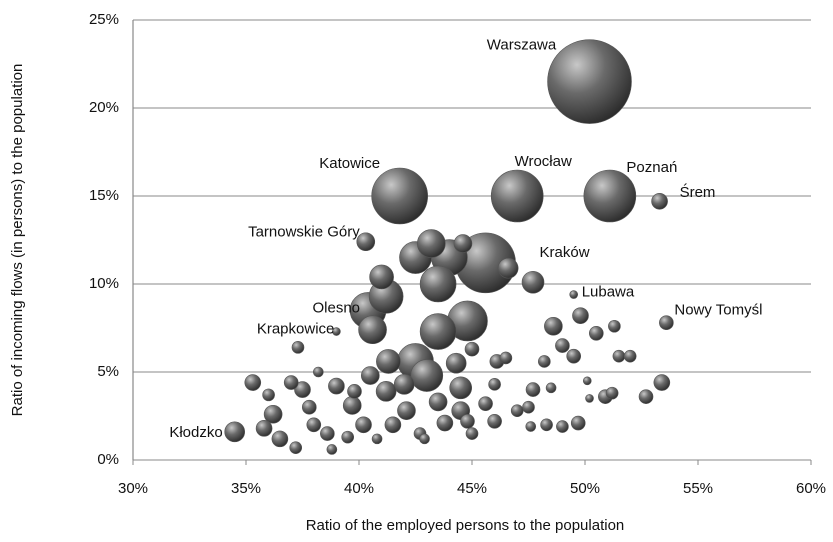 The image size is (833, 542). I want to click on y-tick-label: 15%, so click(104, 195).